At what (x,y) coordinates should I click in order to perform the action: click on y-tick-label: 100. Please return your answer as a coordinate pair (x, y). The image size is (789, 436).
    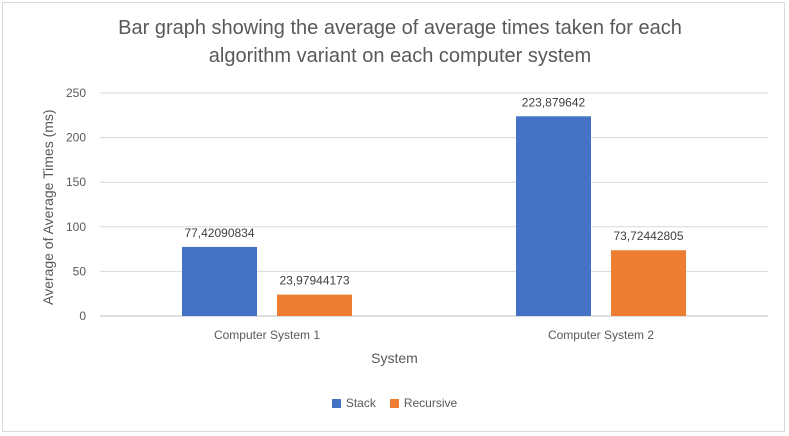
    Looking at the image, I should click on (76, 227).